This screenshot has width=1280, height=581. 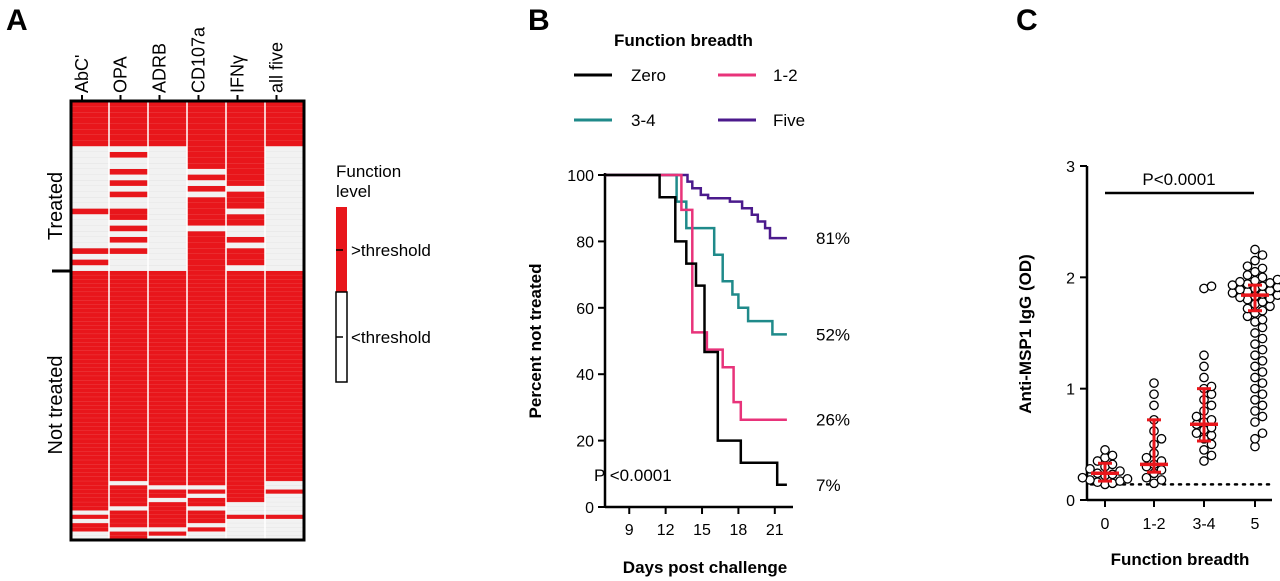 What do you see at coordinates (539, 20) in the screenshot?
I see `panel-letter-b: B` at bounding box center [539, 20].